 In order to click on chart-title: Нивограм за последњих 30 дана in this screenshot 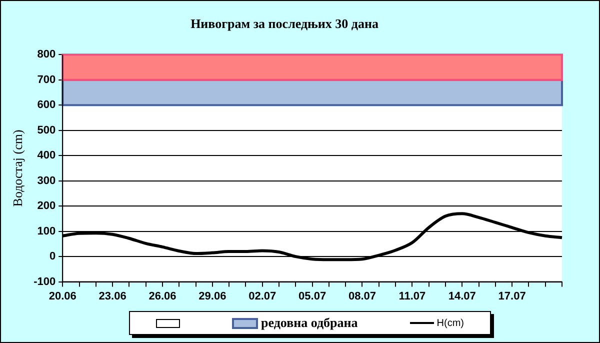, I will do `click(284, 24)`.